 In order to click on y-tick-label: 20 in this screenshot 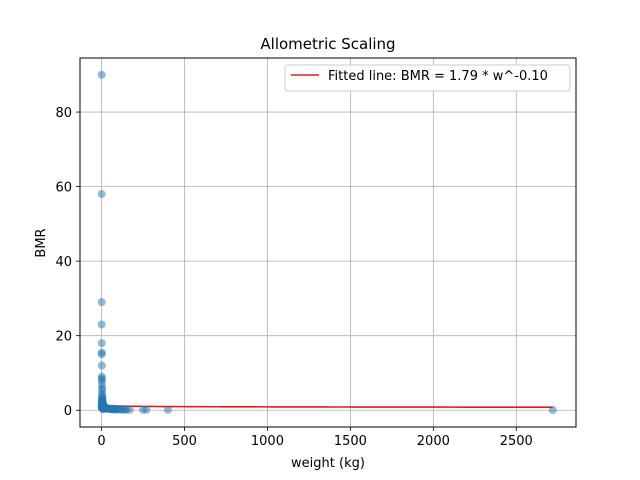, I will do `click(63, 337)`.